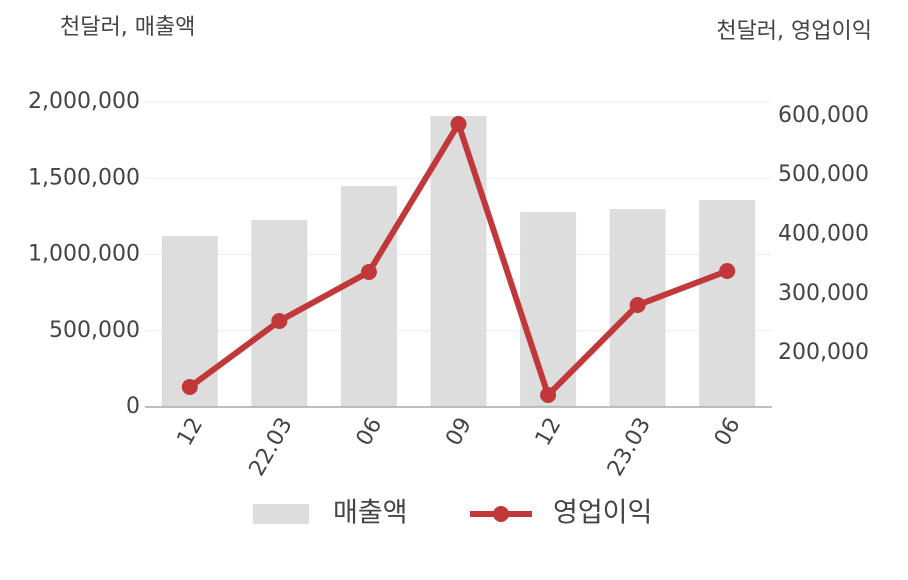 The width and height of the screenshot is (908, 580). I want to click on y-tick-label: 0, so click(133, 406).